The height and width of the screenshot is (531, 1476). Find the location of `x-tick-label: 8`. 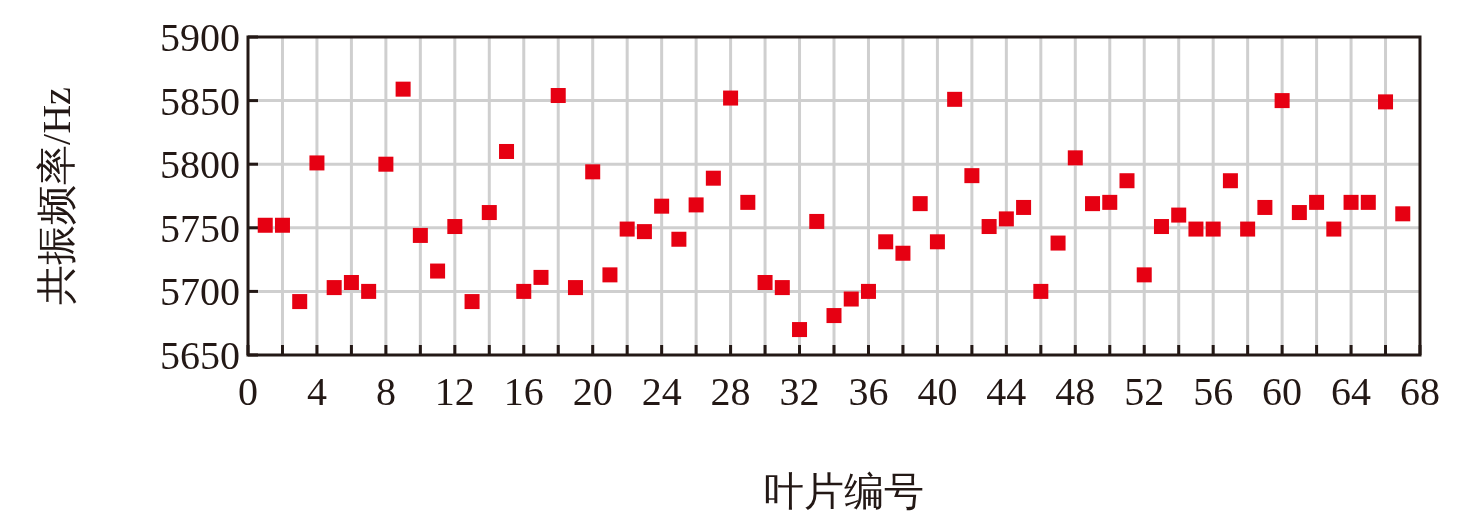

x-tick-label: 8 is located at coordinates (385, 391).